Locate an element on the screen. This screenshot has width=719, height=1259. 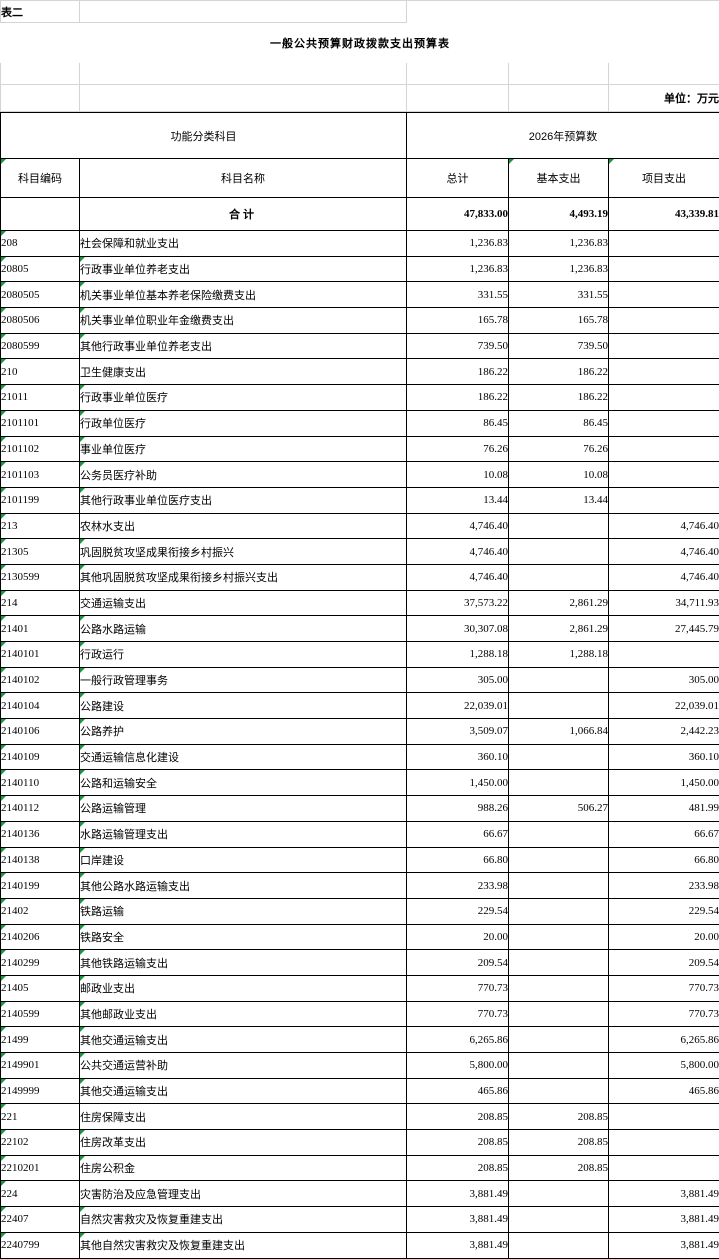
sheet-top-area: 表二 一般公共预算财政拨款支出预算表 单位：万元 is located at coordinates (359, 56).